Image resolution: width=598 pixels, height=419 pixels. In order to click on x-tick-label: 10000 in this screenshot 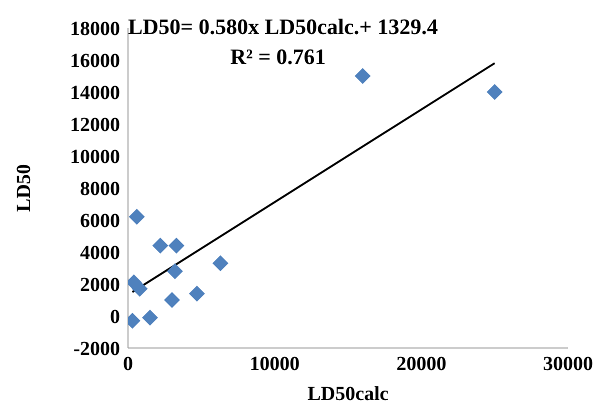, I will do `click(275, 364)`.